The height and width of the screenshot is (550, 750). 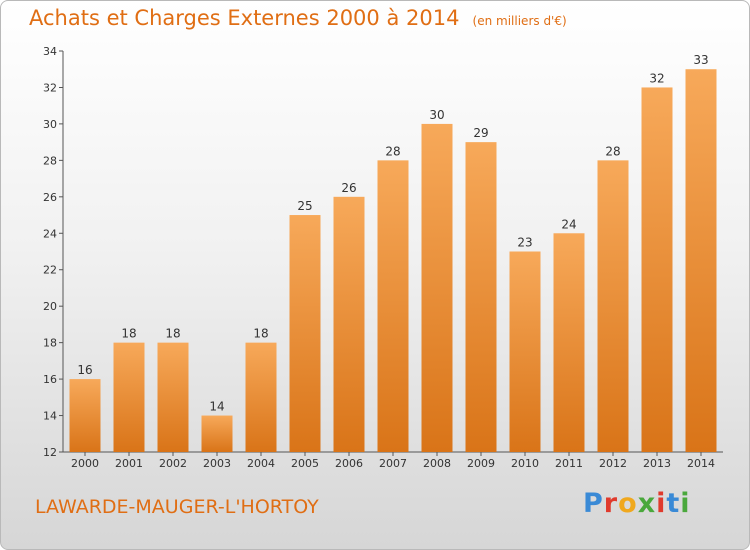 I want to click on bar-2007, so click(x=393, y=306).